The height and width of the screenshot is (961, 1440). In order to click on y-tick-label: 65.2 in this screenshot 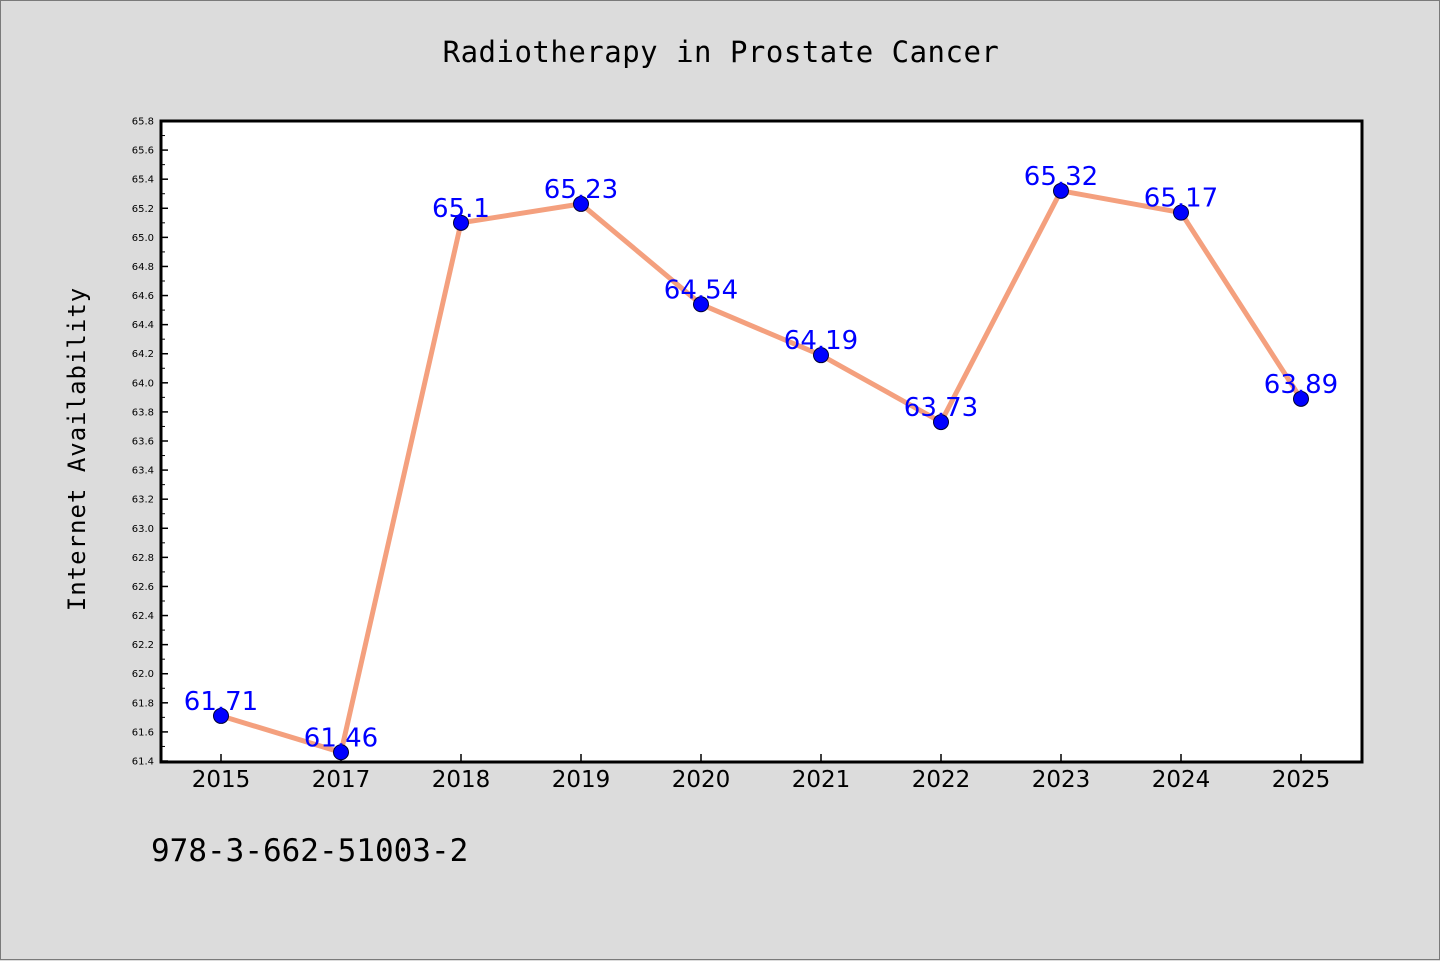, I will do `click(143, 209)`.